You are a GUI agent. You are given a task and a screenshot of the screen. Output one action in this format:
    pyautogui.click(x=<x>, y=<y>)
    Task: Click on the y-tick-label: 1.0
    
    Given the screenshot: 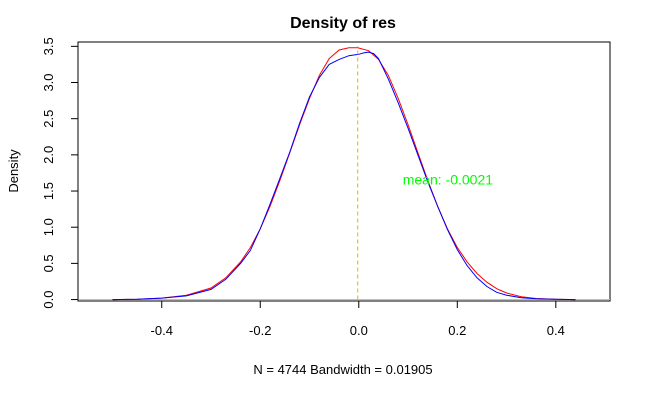 What is the action you would take?
    pyautogui.click(x=48, y=227)
    